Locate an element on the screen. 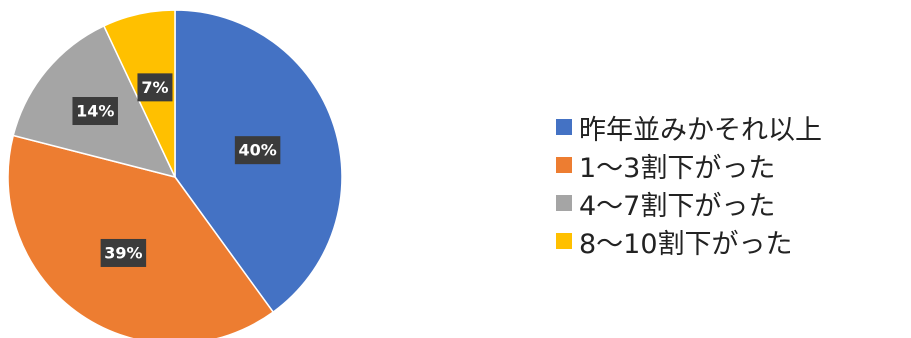 Image resolution: width=911 pixels, height=338 pixels. legend-item: 4～7割下がった is located at coordinates (689, 203).